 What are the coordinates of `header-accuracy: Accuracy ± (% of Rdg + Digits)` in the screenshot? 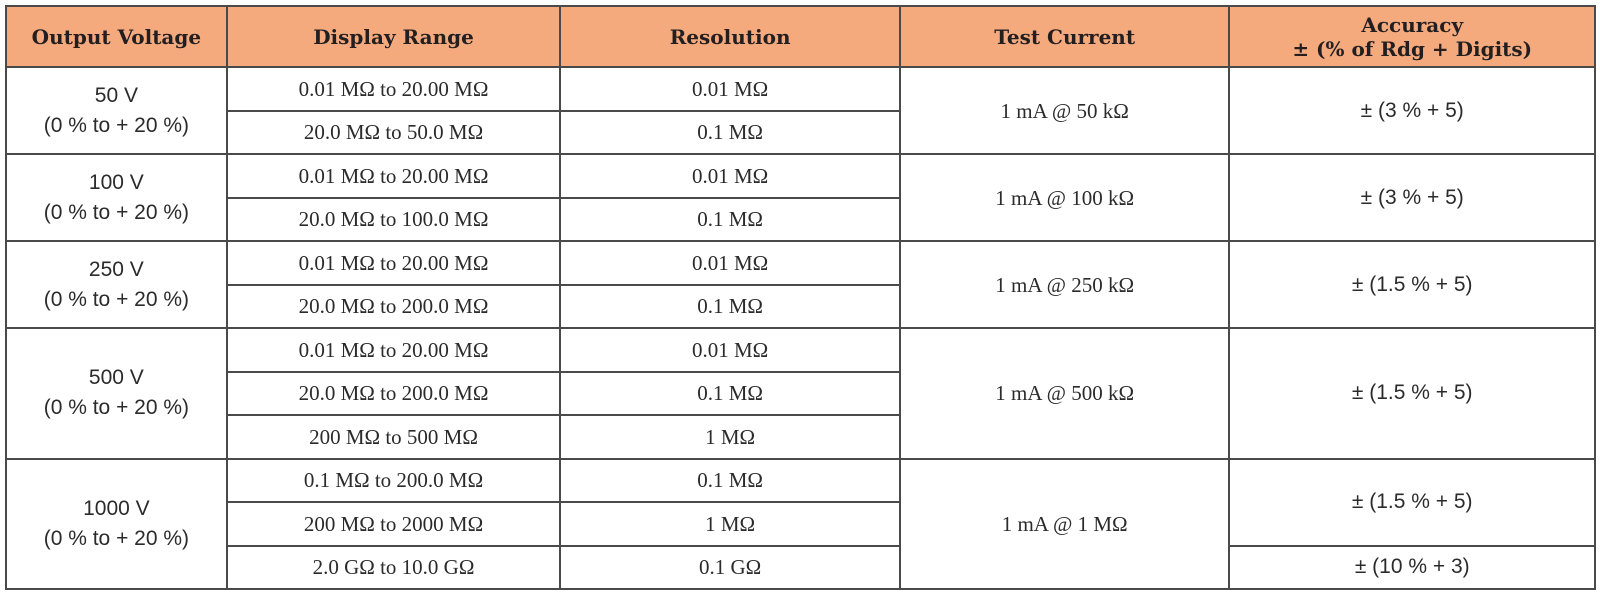 It's located at (1412, 36).